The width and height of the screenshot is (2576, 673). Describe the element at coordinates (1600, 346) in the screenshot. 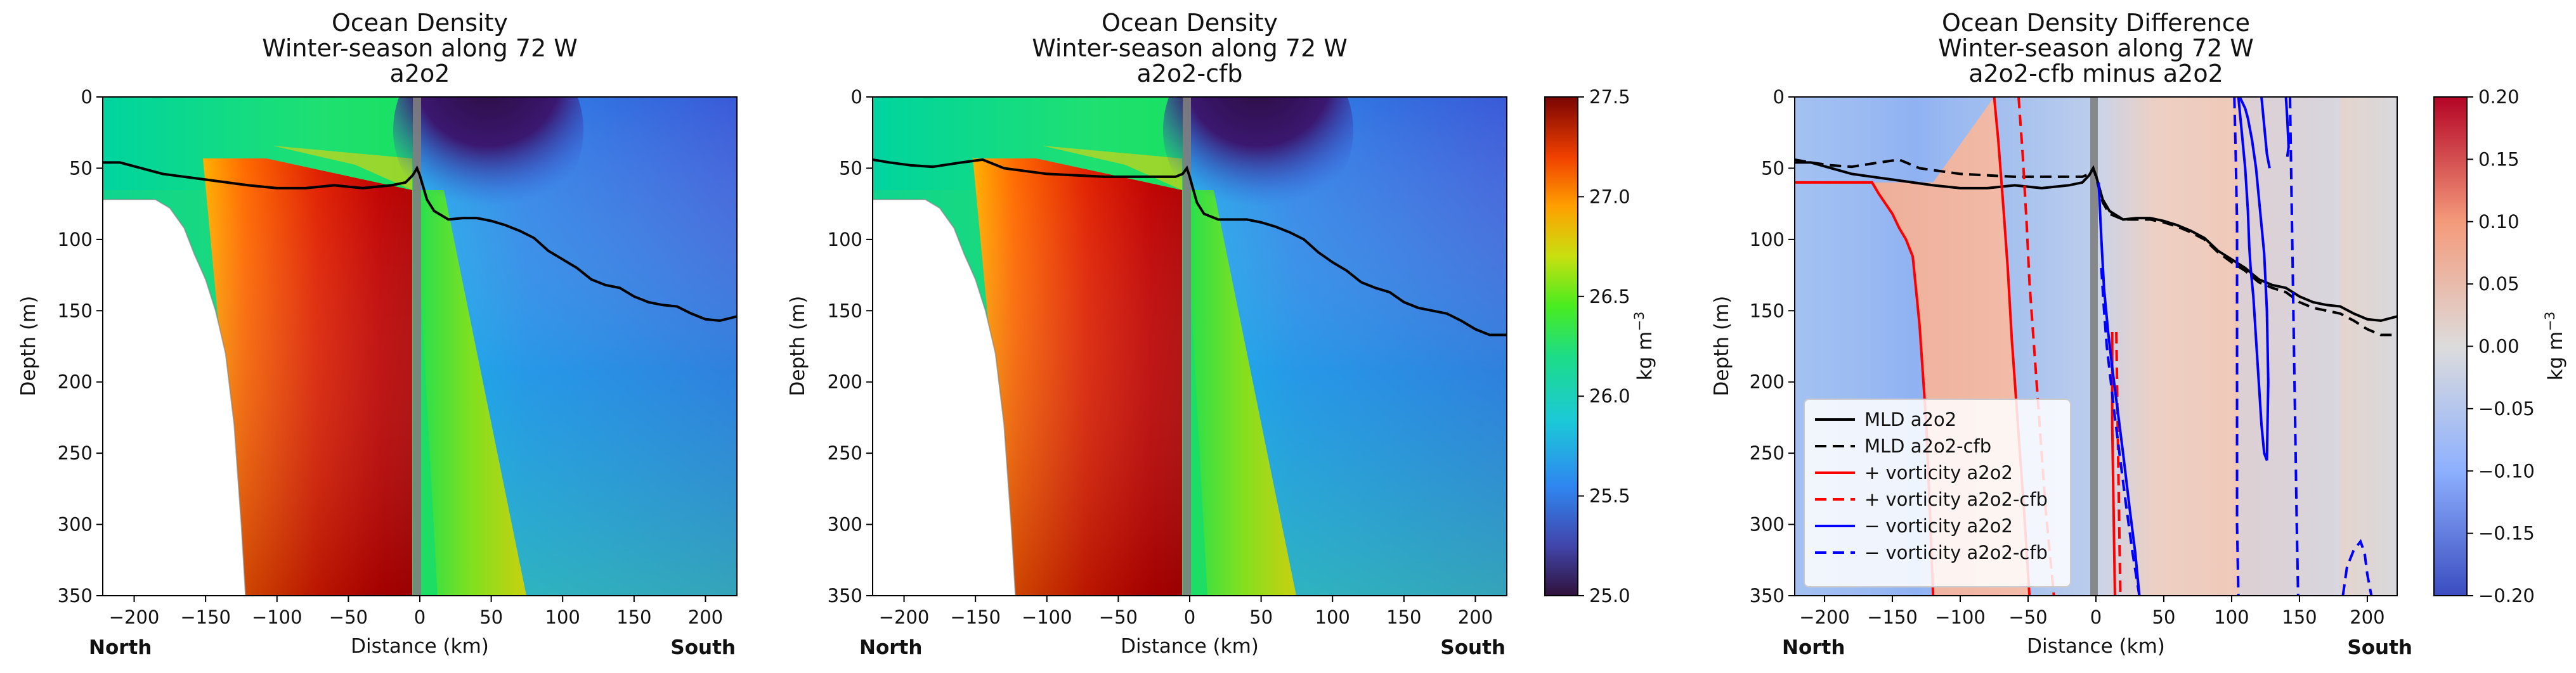

I see `colorbar-density: 25.0 25.5 26.0 26.5 27.0 27.5 kg m−3` at that location.